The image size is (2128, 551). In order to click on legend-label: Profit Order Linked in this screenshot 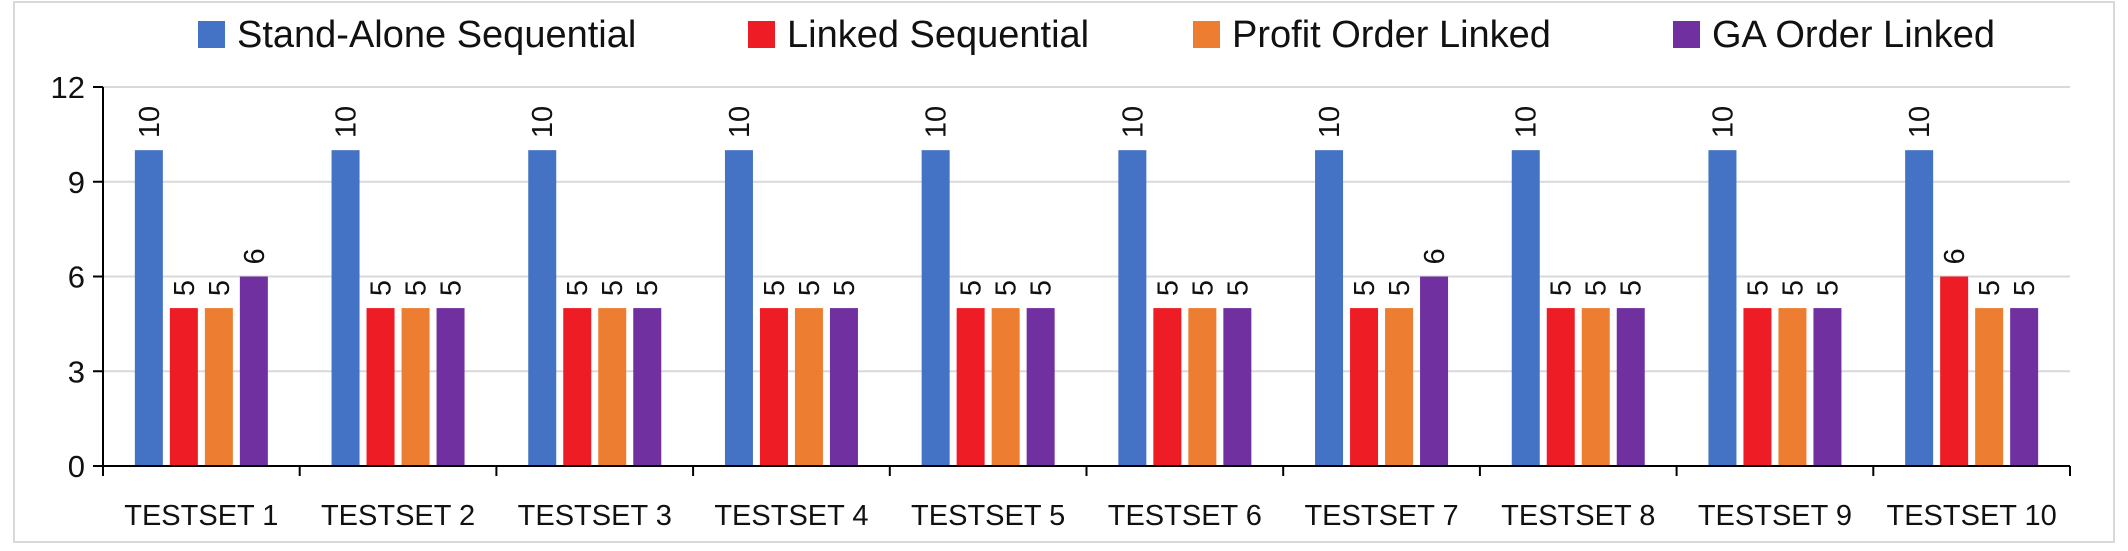, I will do `click(1391, 35)`.